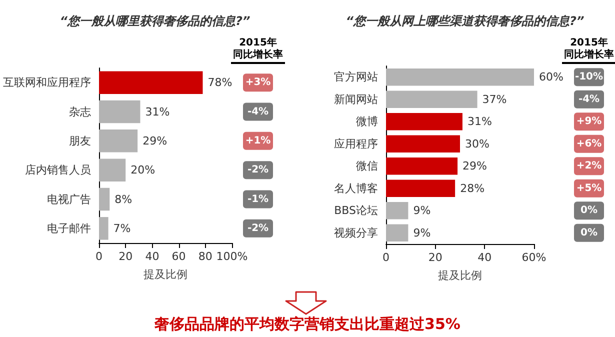  Describe the element at coordinates (356, 99) in the screenshot. I see `y-tick-label: 新闻网站` at that location.